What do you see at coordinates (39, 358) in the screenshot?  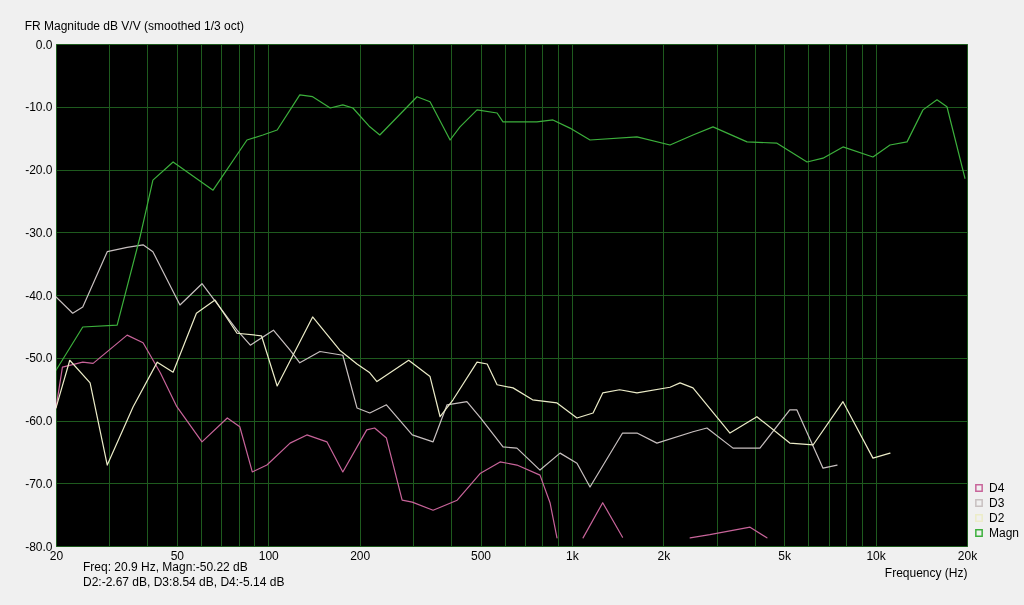 I see `y-tick-label: -50.0` at bounding box center [39, 358].